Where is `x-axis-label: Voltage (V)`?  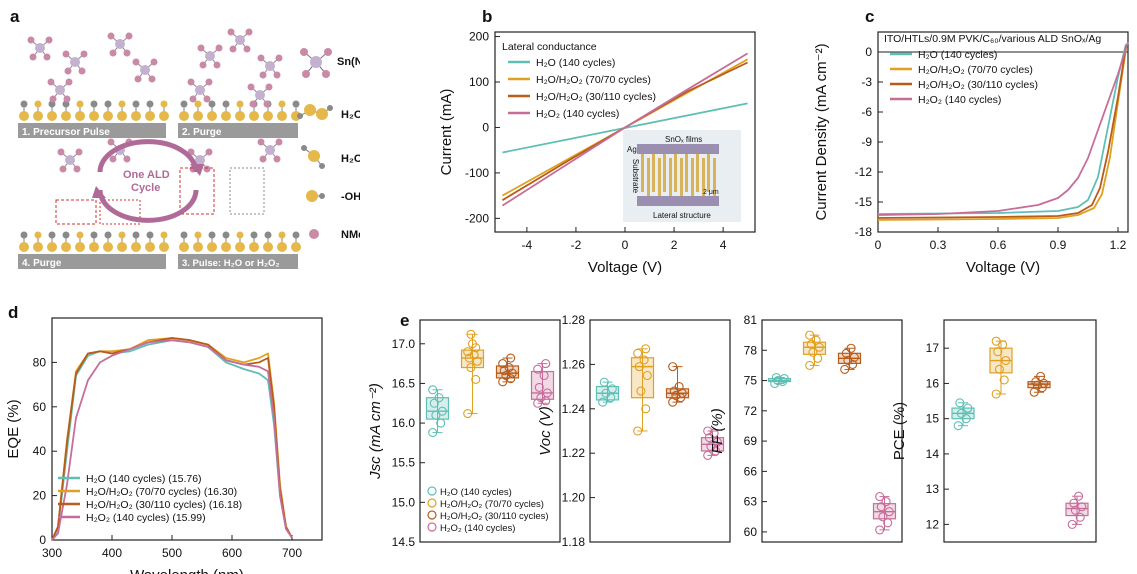 x-axis-label: Voltage (V) is located at coordinates (1003, 267).